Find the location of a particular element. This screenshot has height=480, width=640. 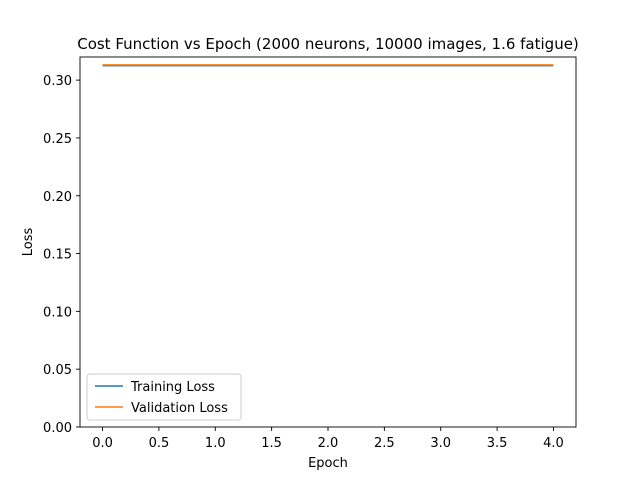

y-tick-label: 0.05 is located at coordinates (57, 370).